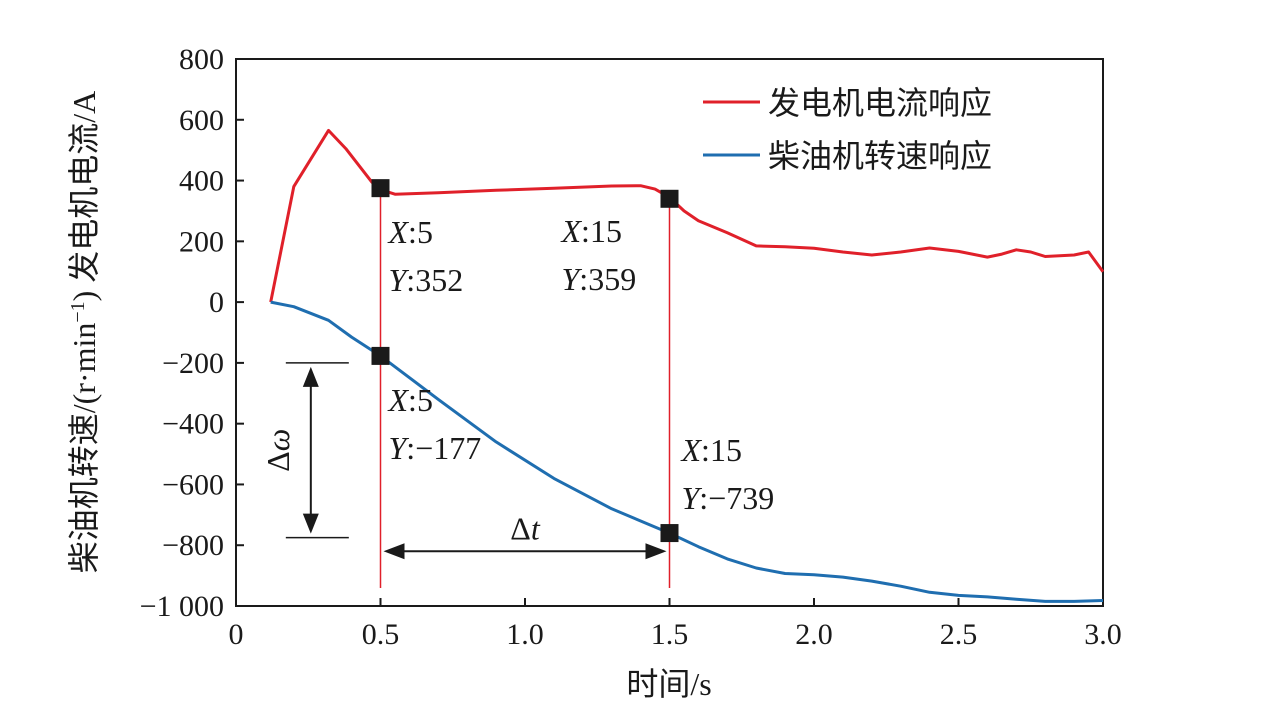 The height and width of the screenshot is (707, 1276). I want to click on y-tick-label: 0, so click(216, 302).